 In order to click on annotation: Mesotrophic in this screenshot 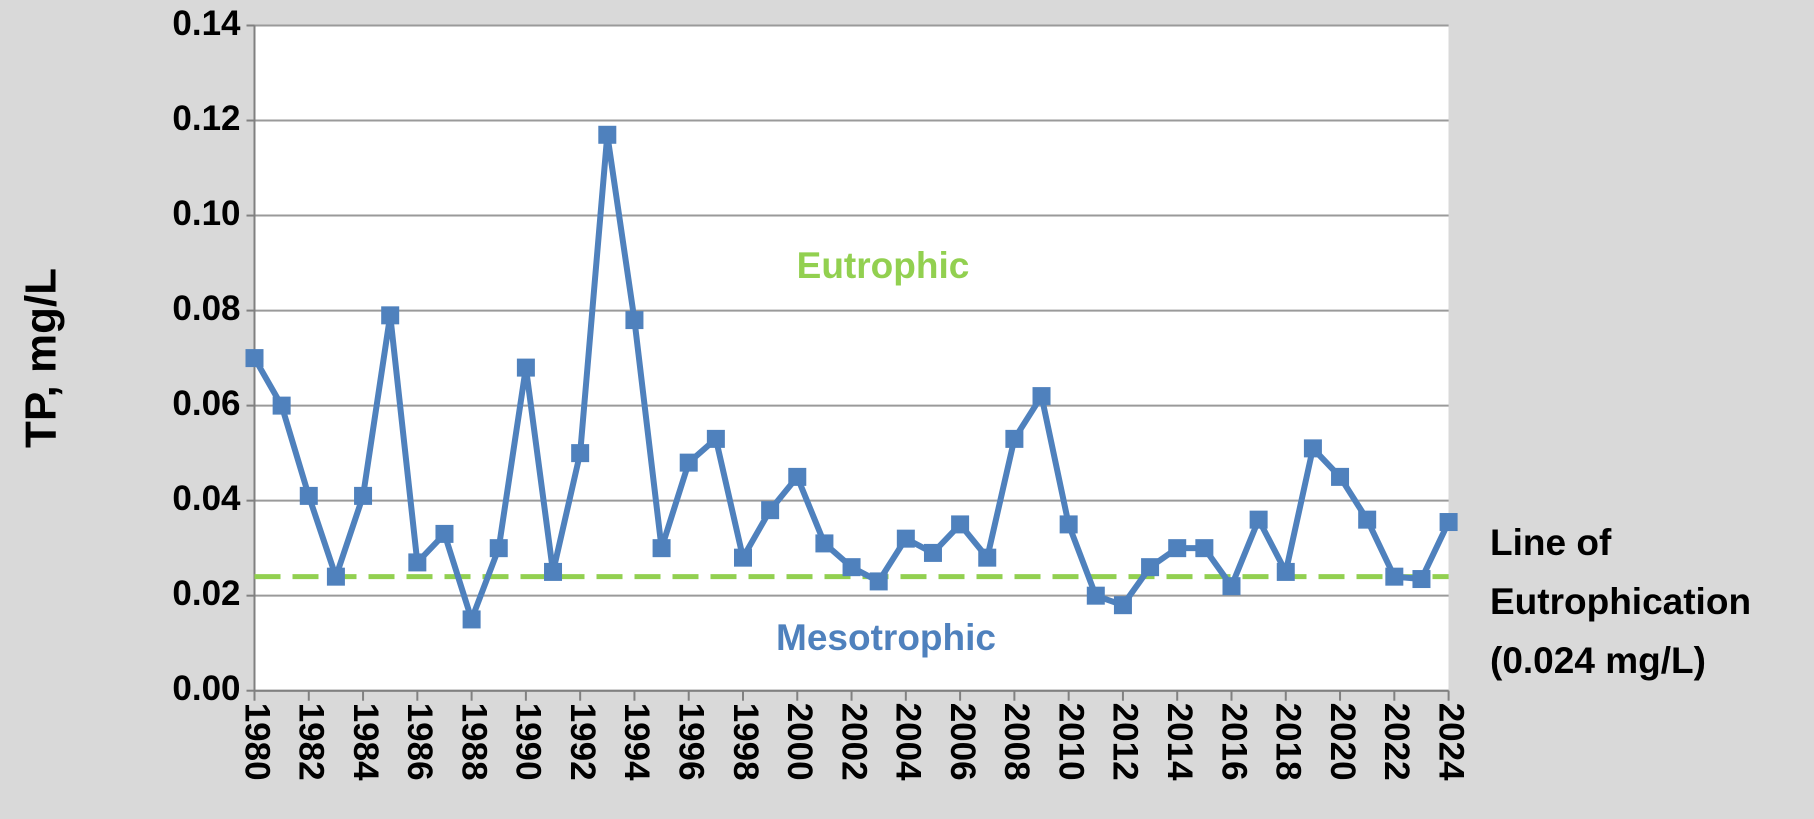, I will do `click(886, 637)`.